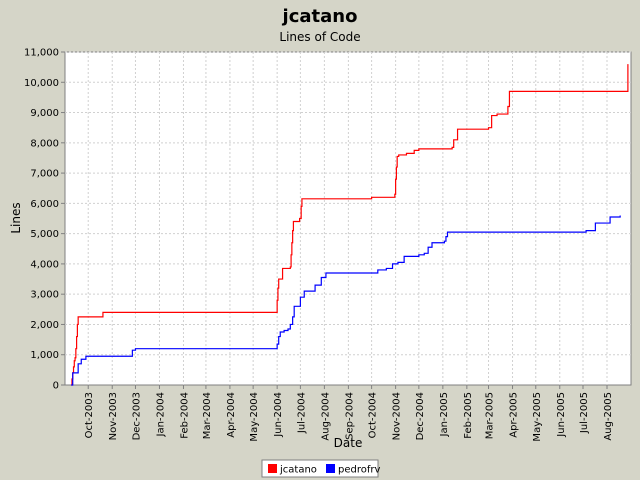 Image resolution: width=640 pixels, height=480 pixels. I want to click on x-tick-label: Sep-2004, so click(349, 416).